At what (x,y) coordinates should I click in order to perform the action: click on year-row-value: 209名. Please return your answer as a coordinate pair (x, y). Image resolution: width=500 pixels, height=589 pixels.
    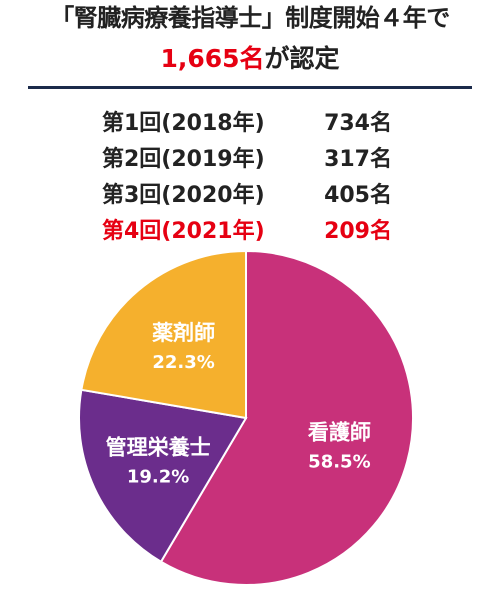
    Looking at the image, I should click on (358, 231).